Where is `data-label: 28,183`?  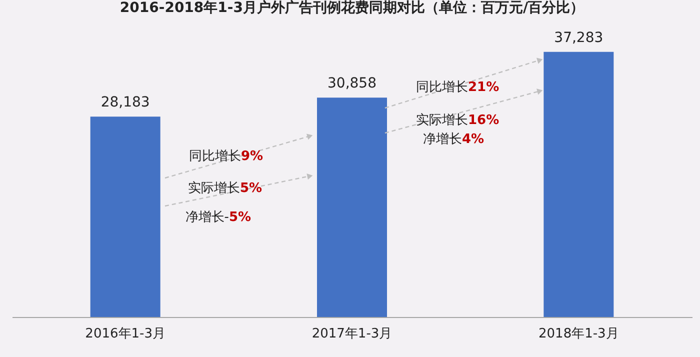
data-label: 28,183 is located at coordinates (125, 102).